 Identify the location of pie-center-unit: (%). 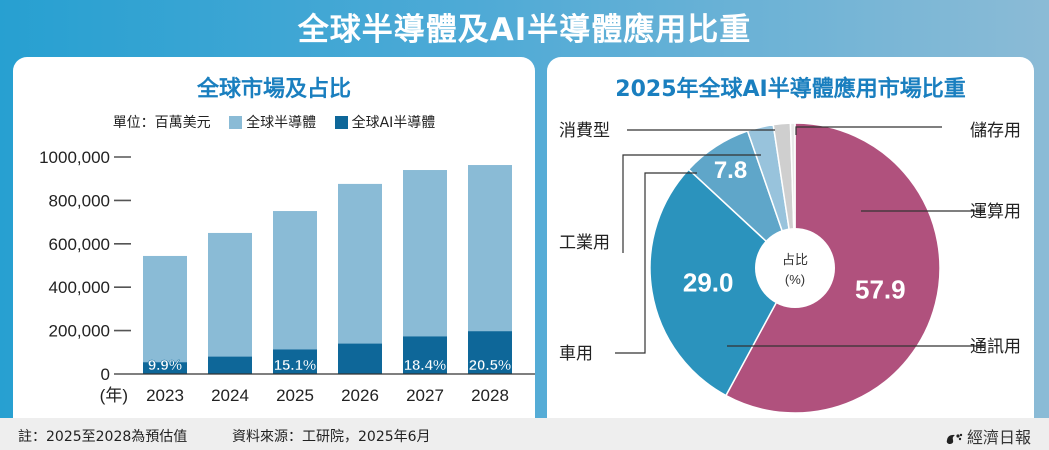
(795, 279).